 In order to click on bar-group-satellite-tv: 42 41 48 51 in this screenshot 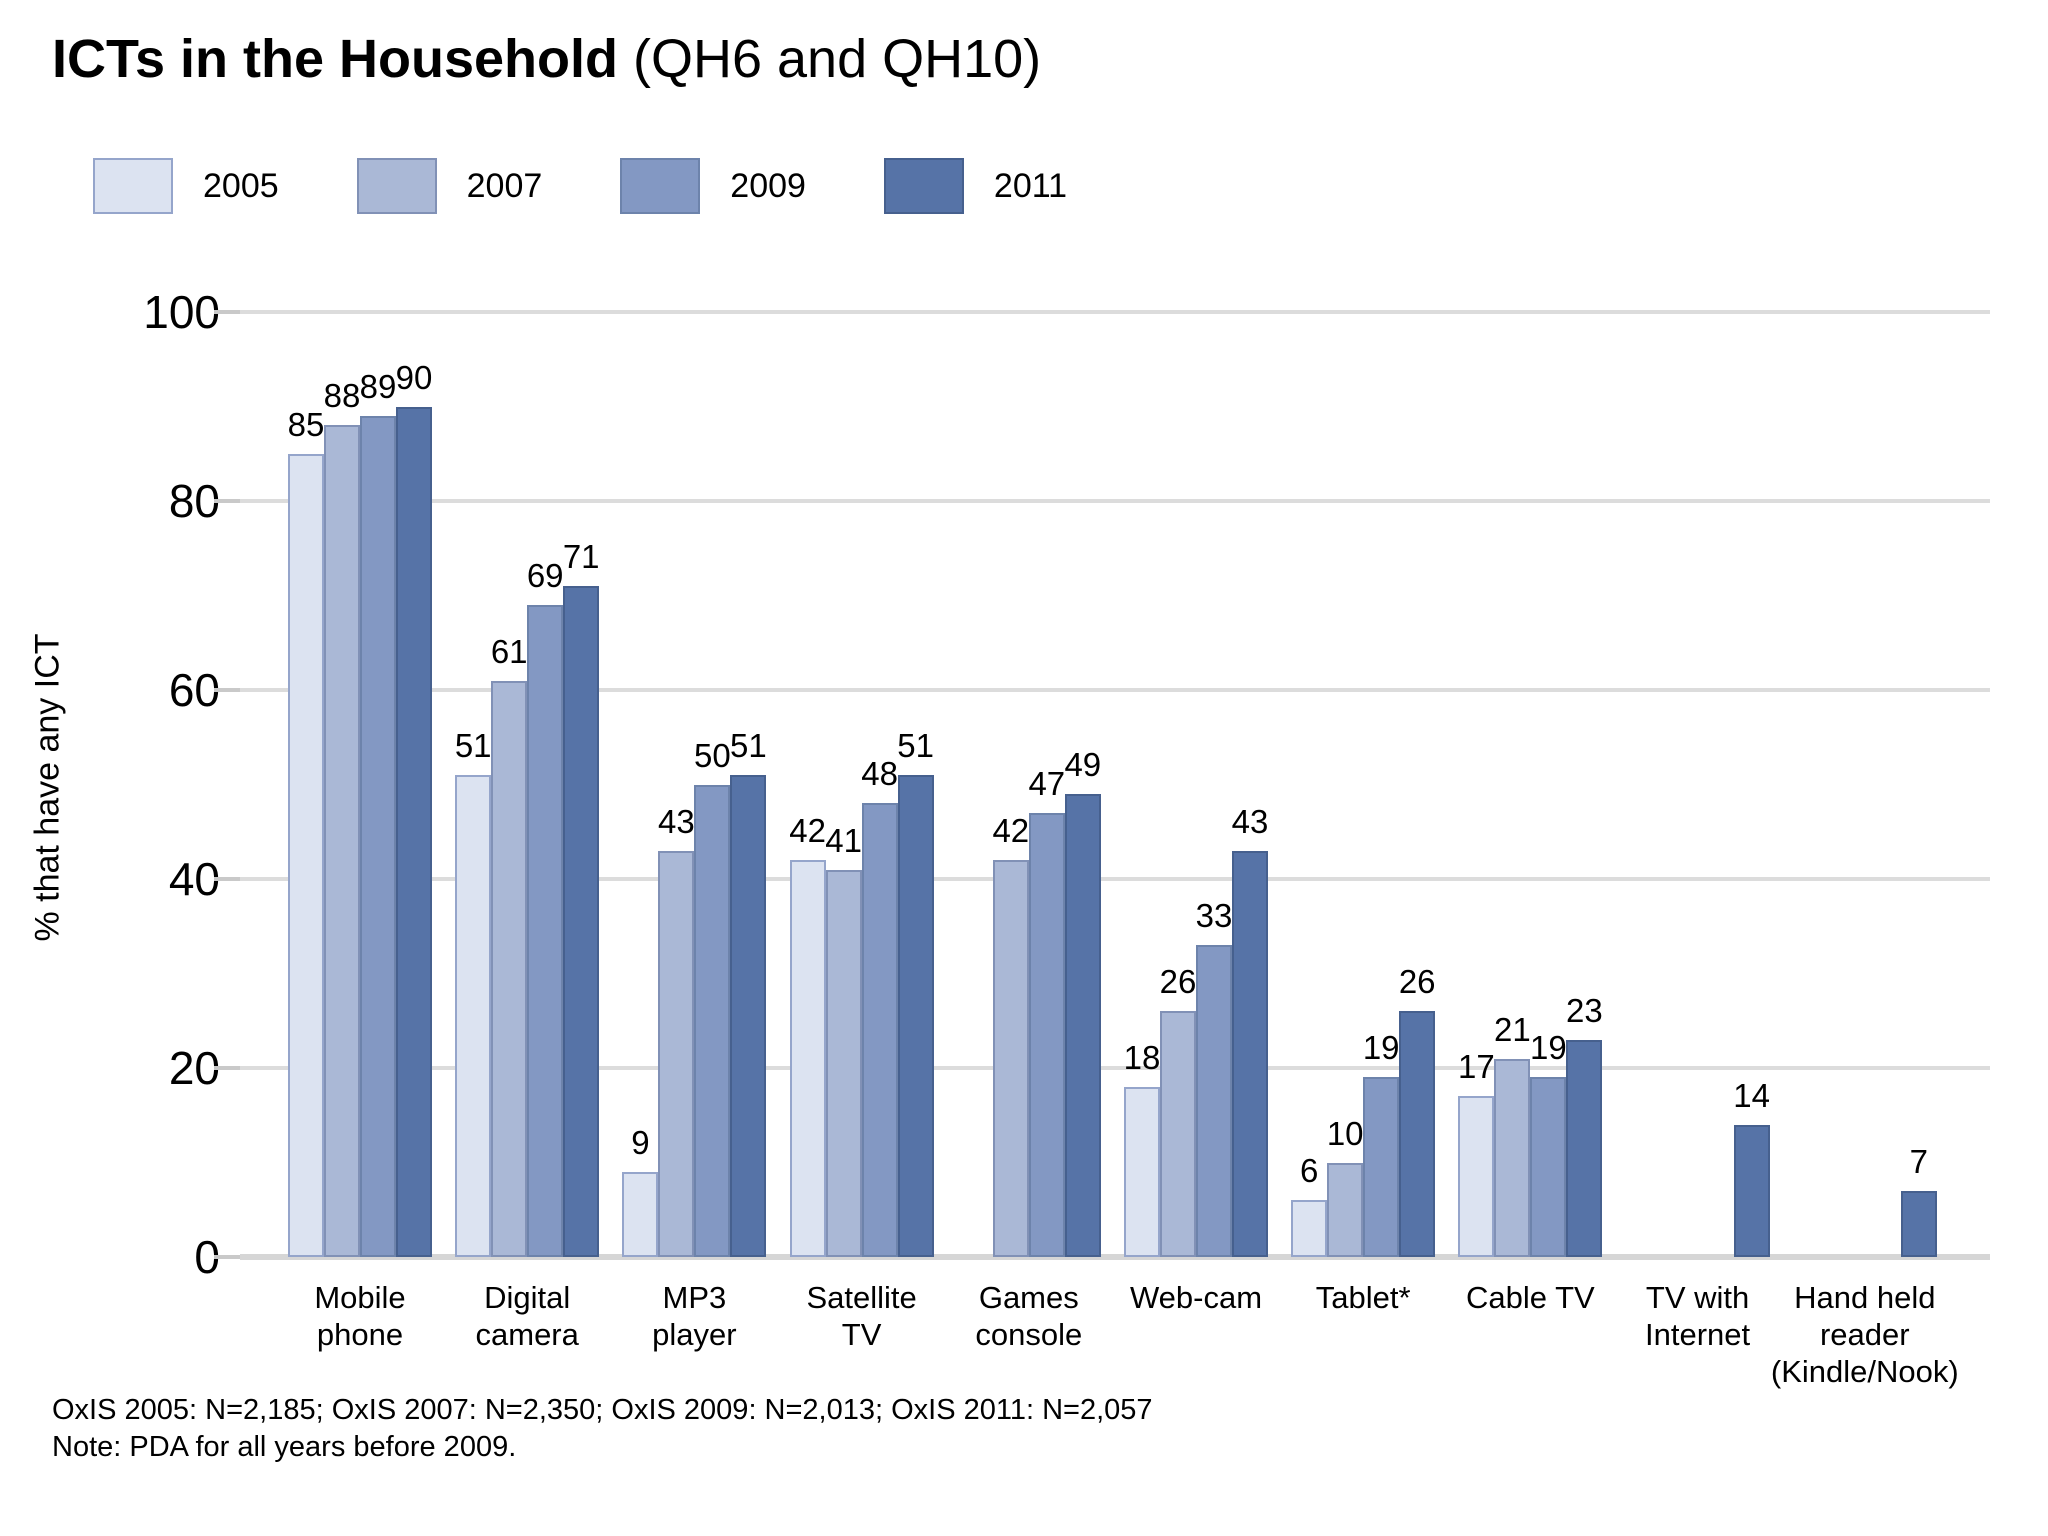, I will do `click(861, 784)`.